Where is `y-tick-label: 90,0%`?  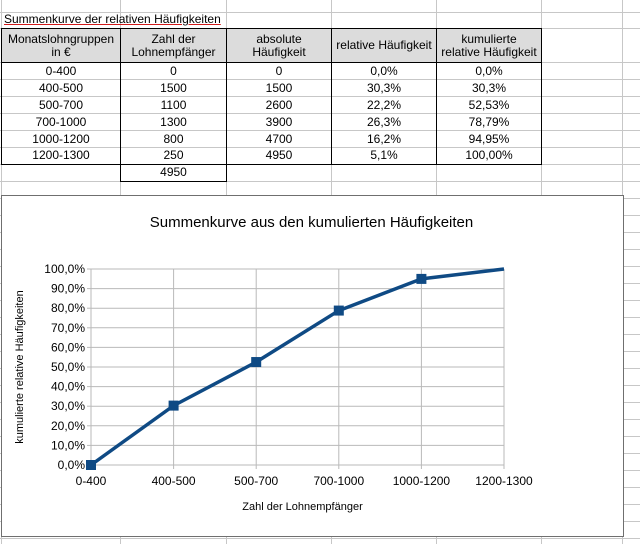 y-tick-label: 90,0% is located at coordinates (68, 289).